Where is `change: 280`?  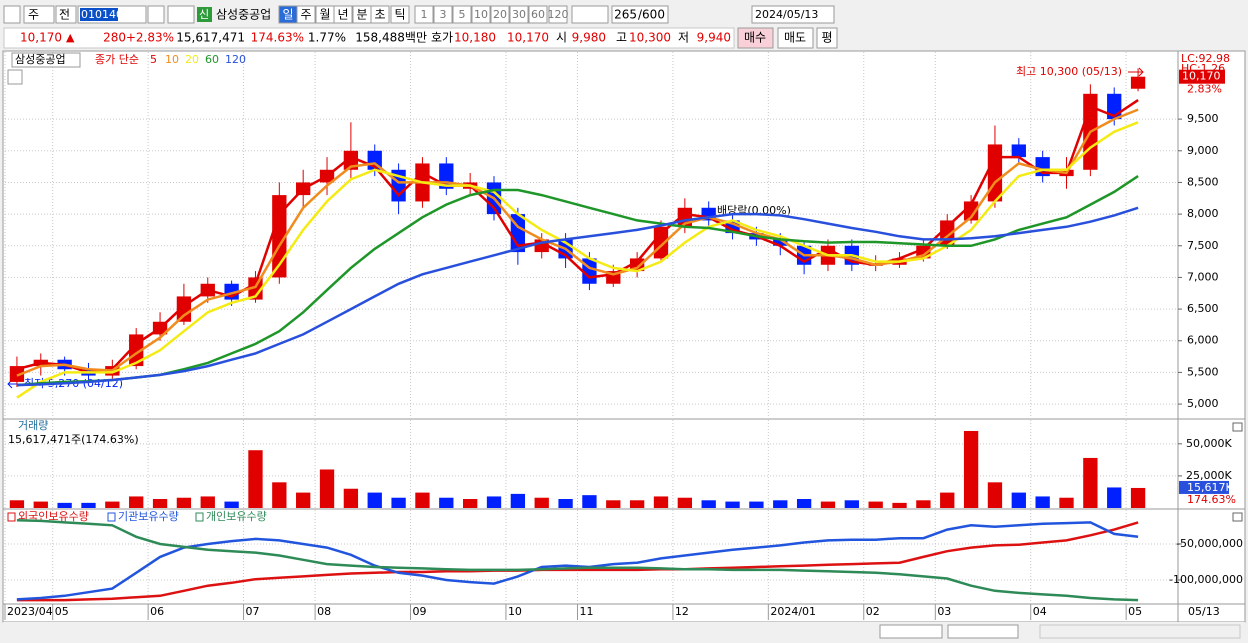
change: 280 is located at coordinates (114, 38).